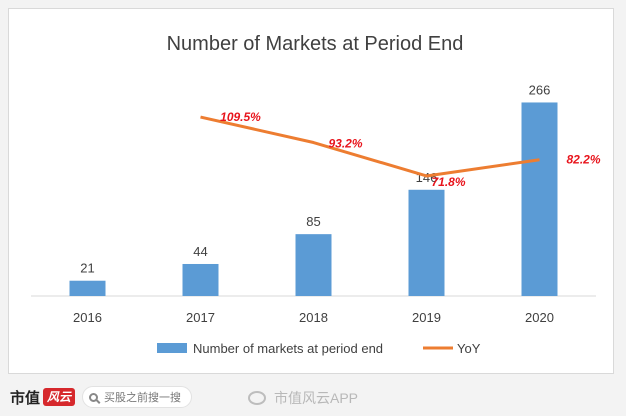 The image size is (626, 416). What do you see at coordinates (540, 89) in the screenshot?
I see `bar-label-2020: 266` at bounding box center [540, 89].